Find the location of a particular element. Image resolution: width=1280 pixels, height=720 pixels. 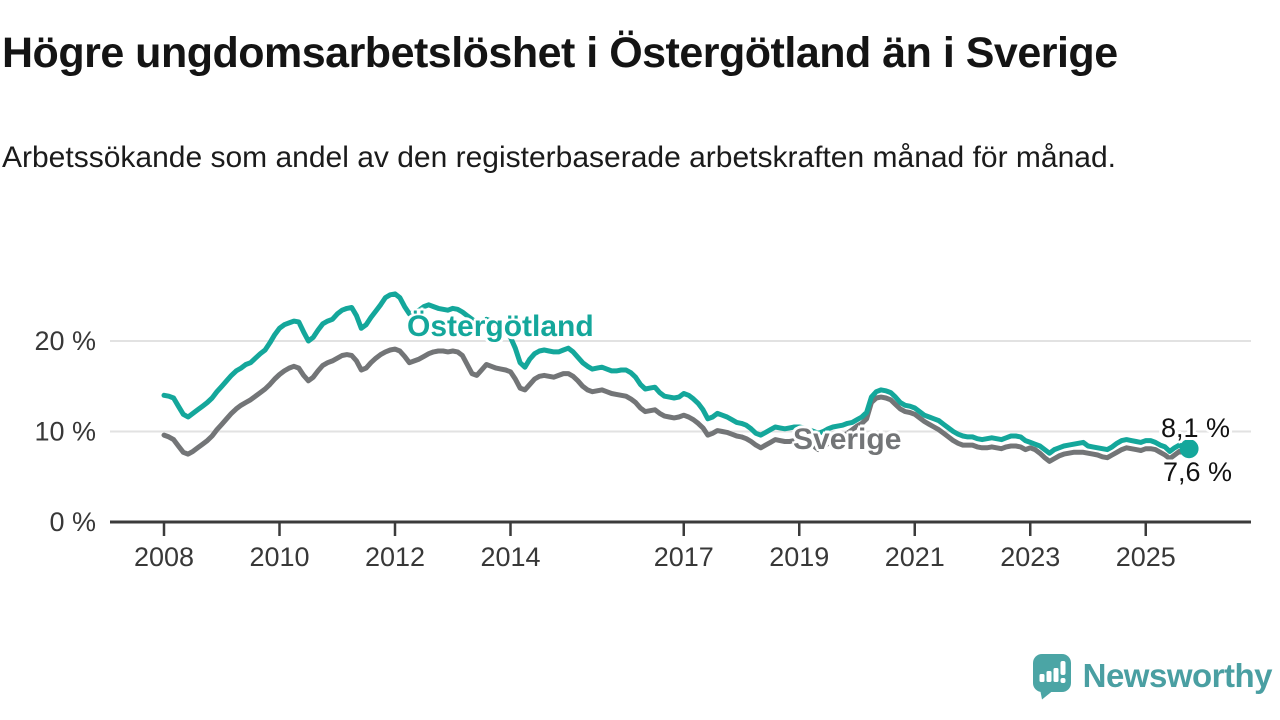

x-tick-label: 2010 is located at coordinates (279, 557).